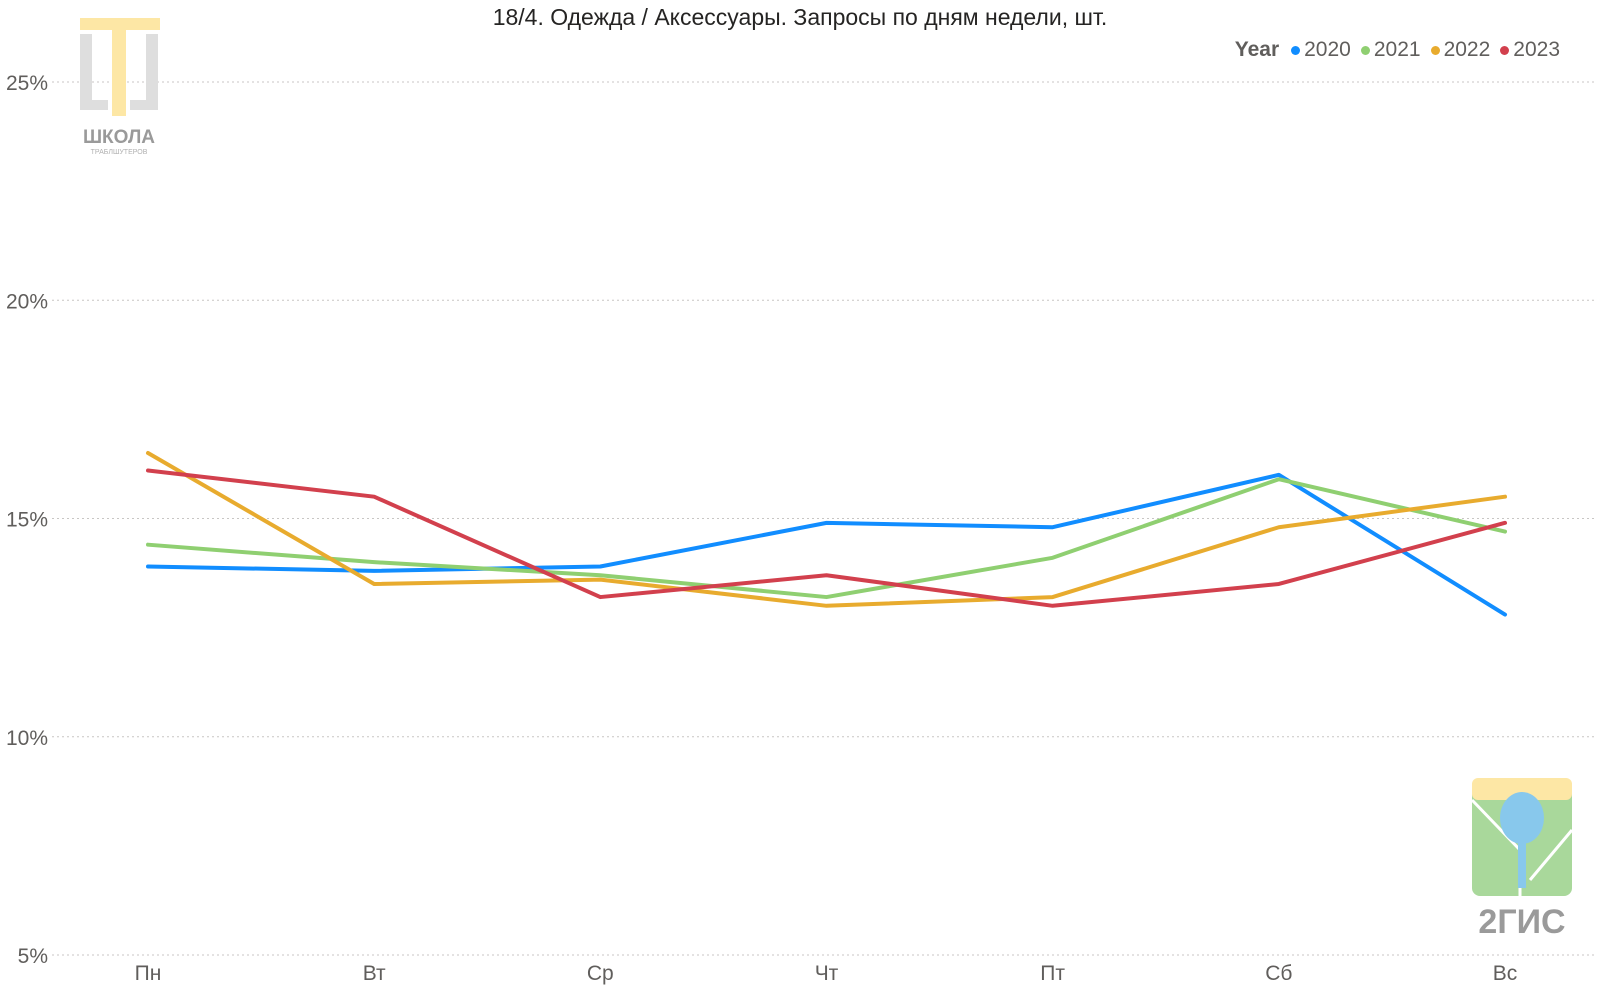 This screenshot has height=991, width=1600. I want to click on legend-label: 2021, so click(1397, 49).